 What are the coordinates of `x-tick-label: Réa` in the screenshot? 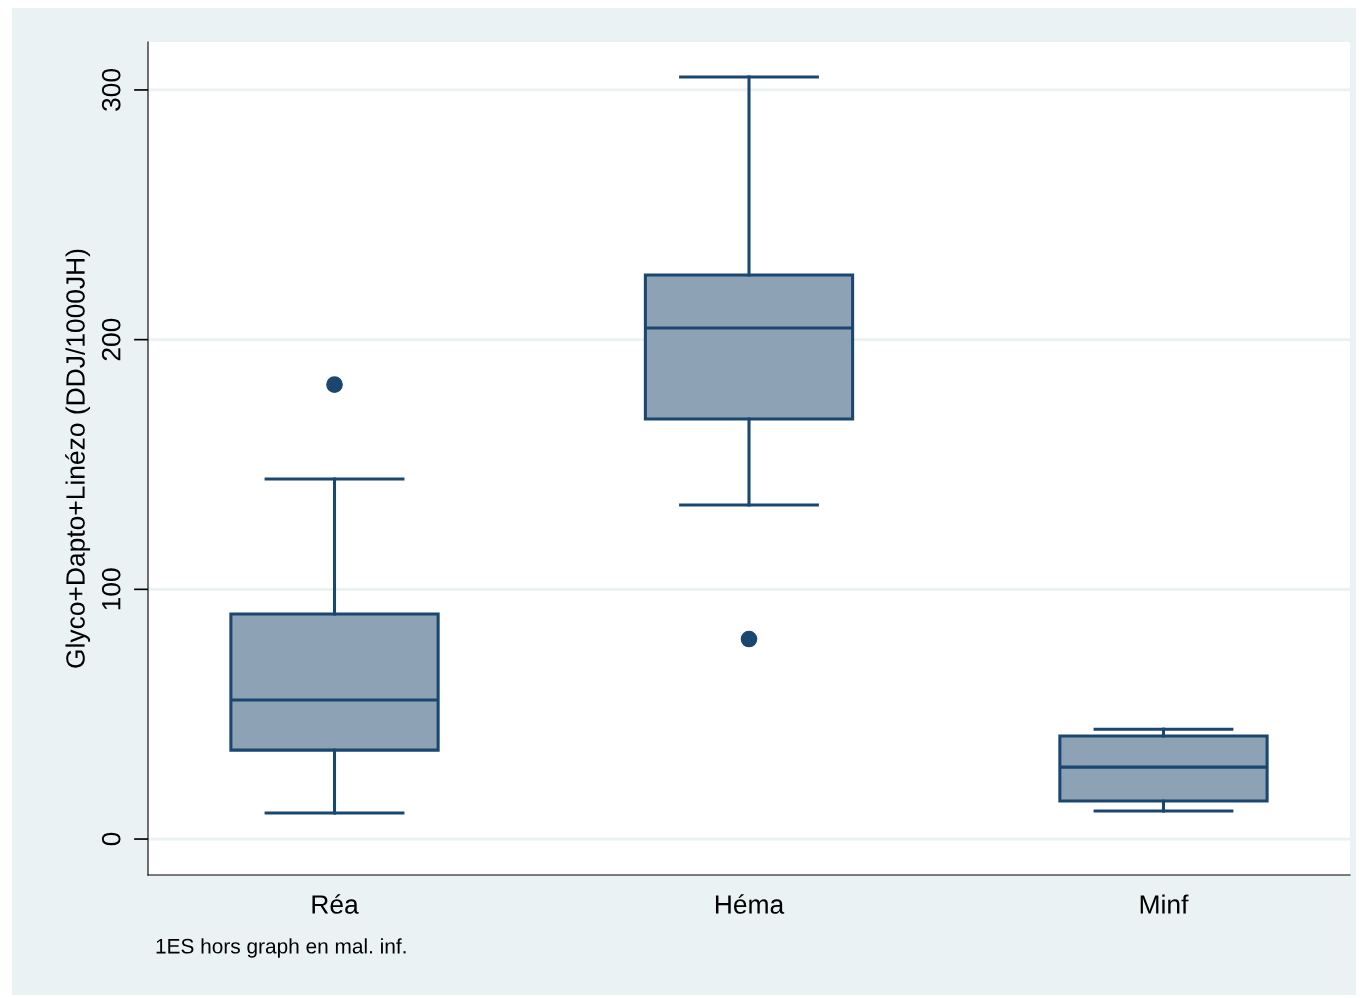 It's located at (335, 904).